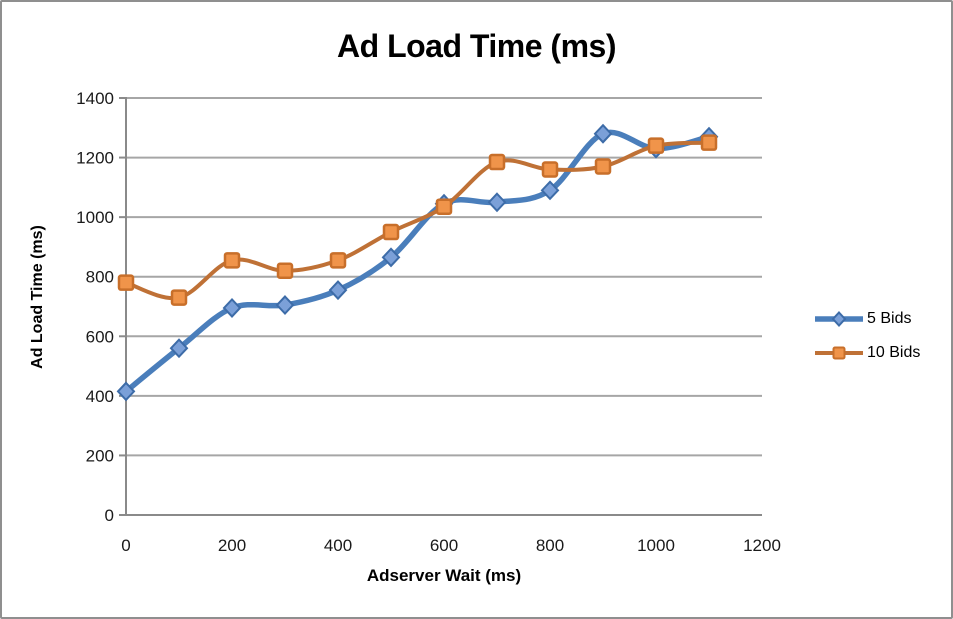 This screenshot has width=953, height=619. I want to click on marker-10-bids-x1000, so click(656, 145).